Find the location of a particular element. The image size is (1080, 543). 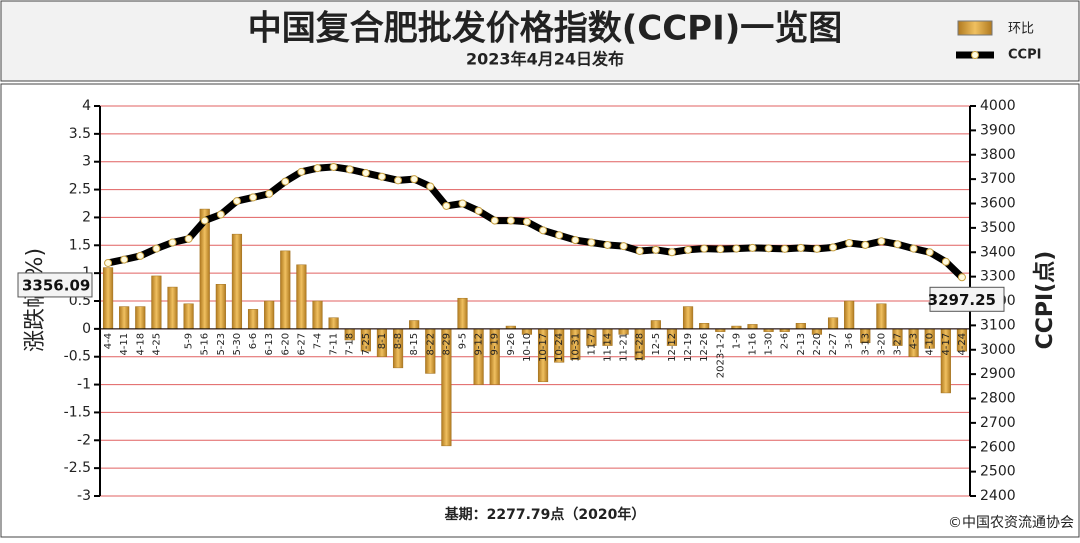

y2-tick-label: 2900 is located at coordinates (998, 374).